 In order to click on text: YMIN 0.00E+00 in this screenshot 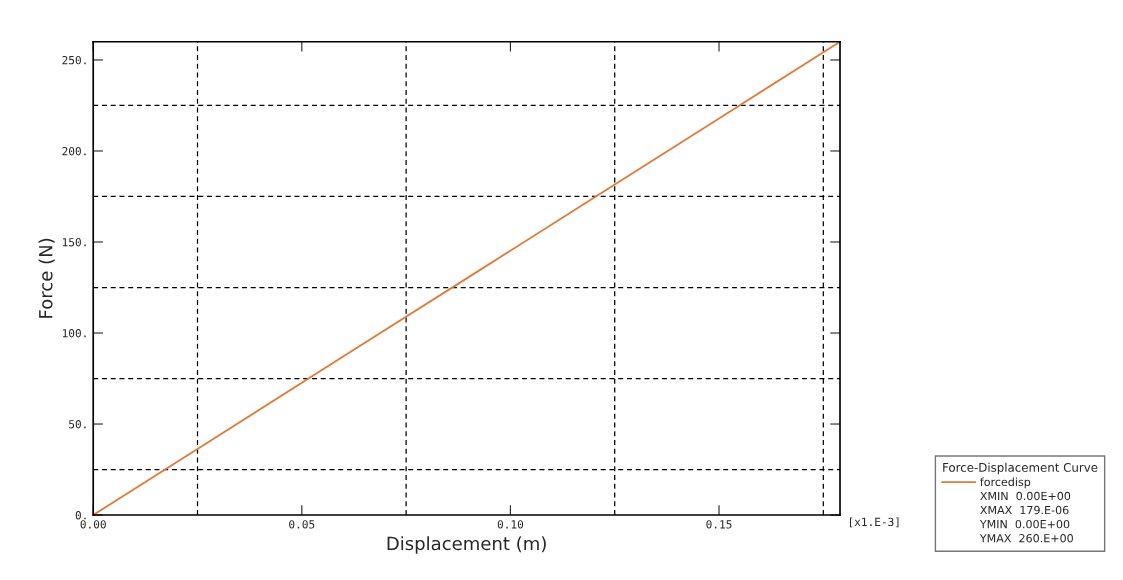, I will do `click(1024, 524)`.